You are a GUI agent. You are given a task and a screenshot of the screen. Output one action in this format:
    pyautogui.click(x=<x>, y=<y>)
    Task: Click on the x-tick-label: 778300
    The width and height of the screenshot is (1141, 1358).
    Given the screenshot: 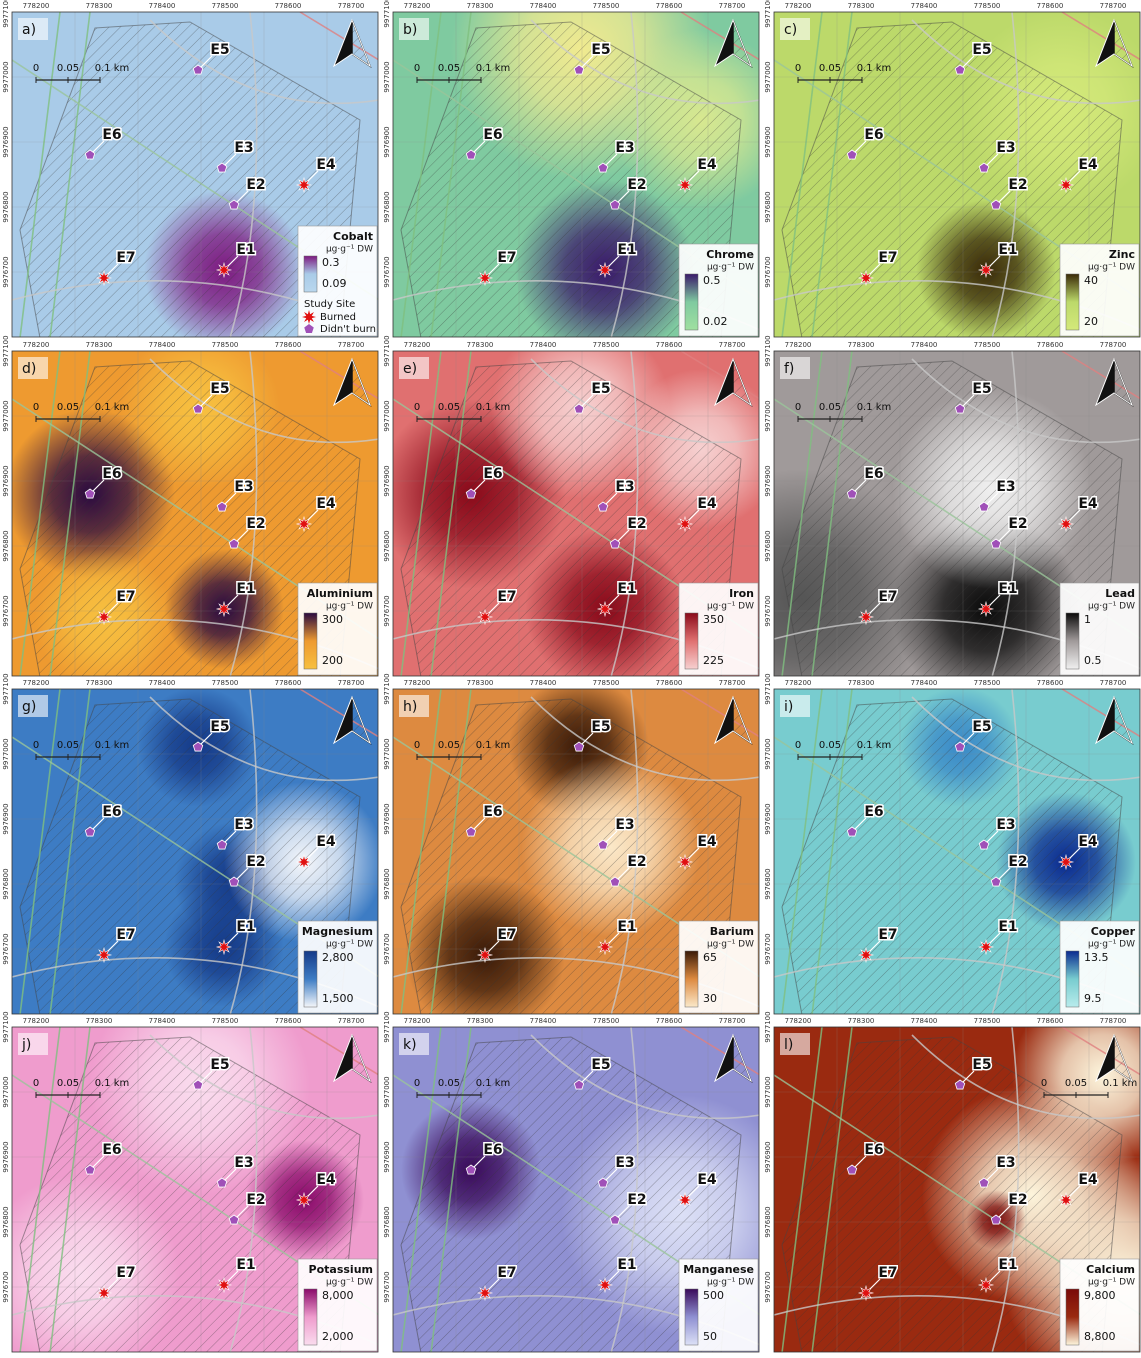 What is the action you would take?
    pyautogui.click(x=480, y=1021)
    